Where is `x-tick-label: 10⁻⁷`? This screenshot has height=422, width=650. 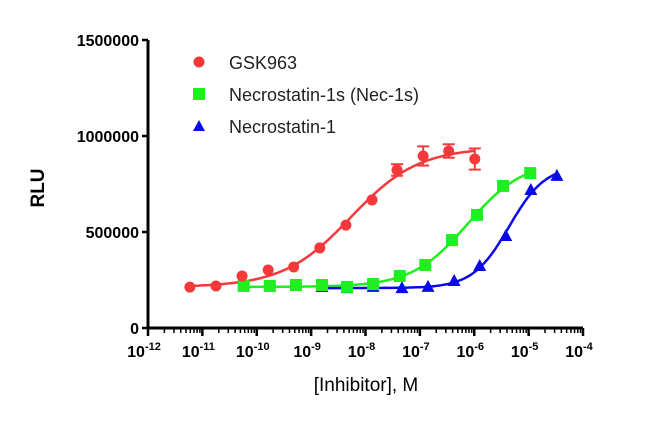 x-tick-label: 10⁻⁷ is located at coordinates (416, 351).